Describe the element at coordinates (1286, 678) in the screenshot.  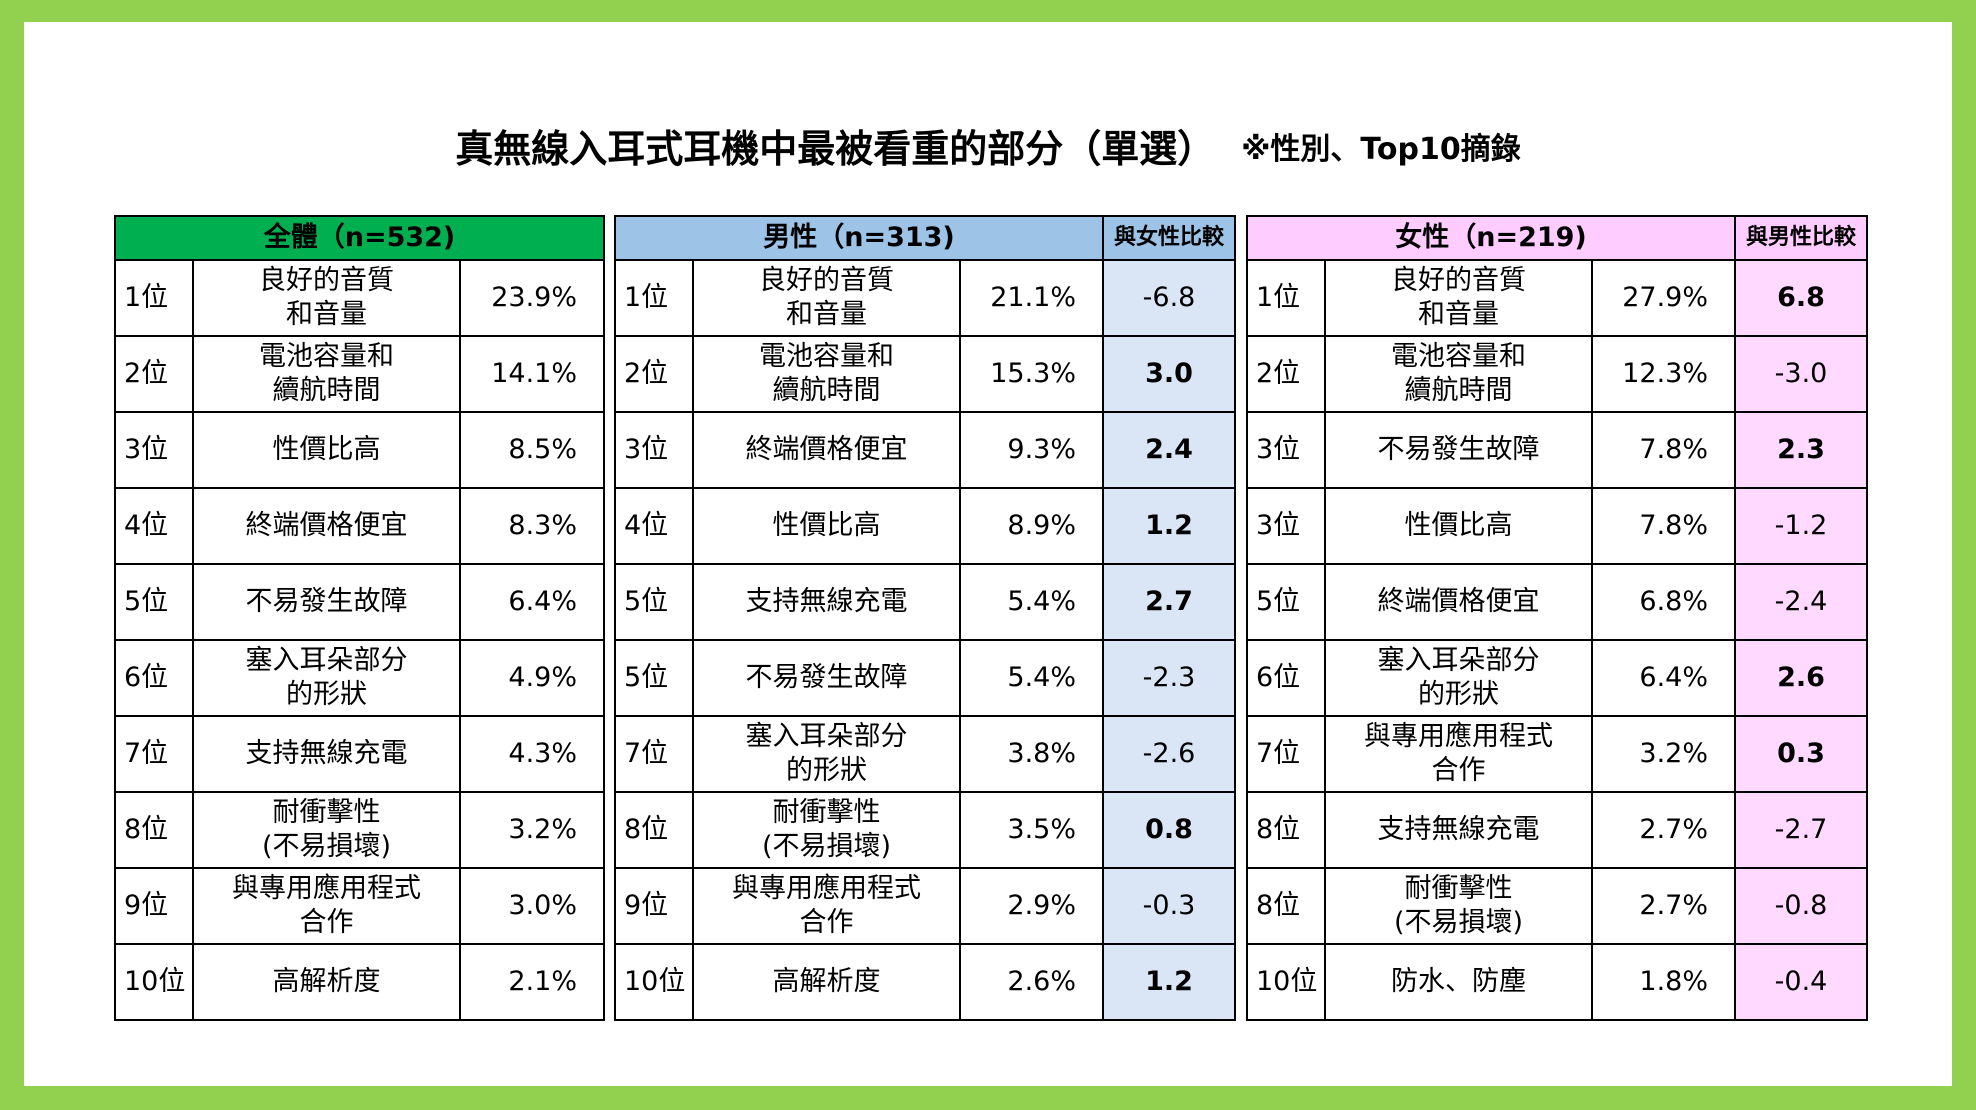
I see `rank-cell: 6位` at that location.